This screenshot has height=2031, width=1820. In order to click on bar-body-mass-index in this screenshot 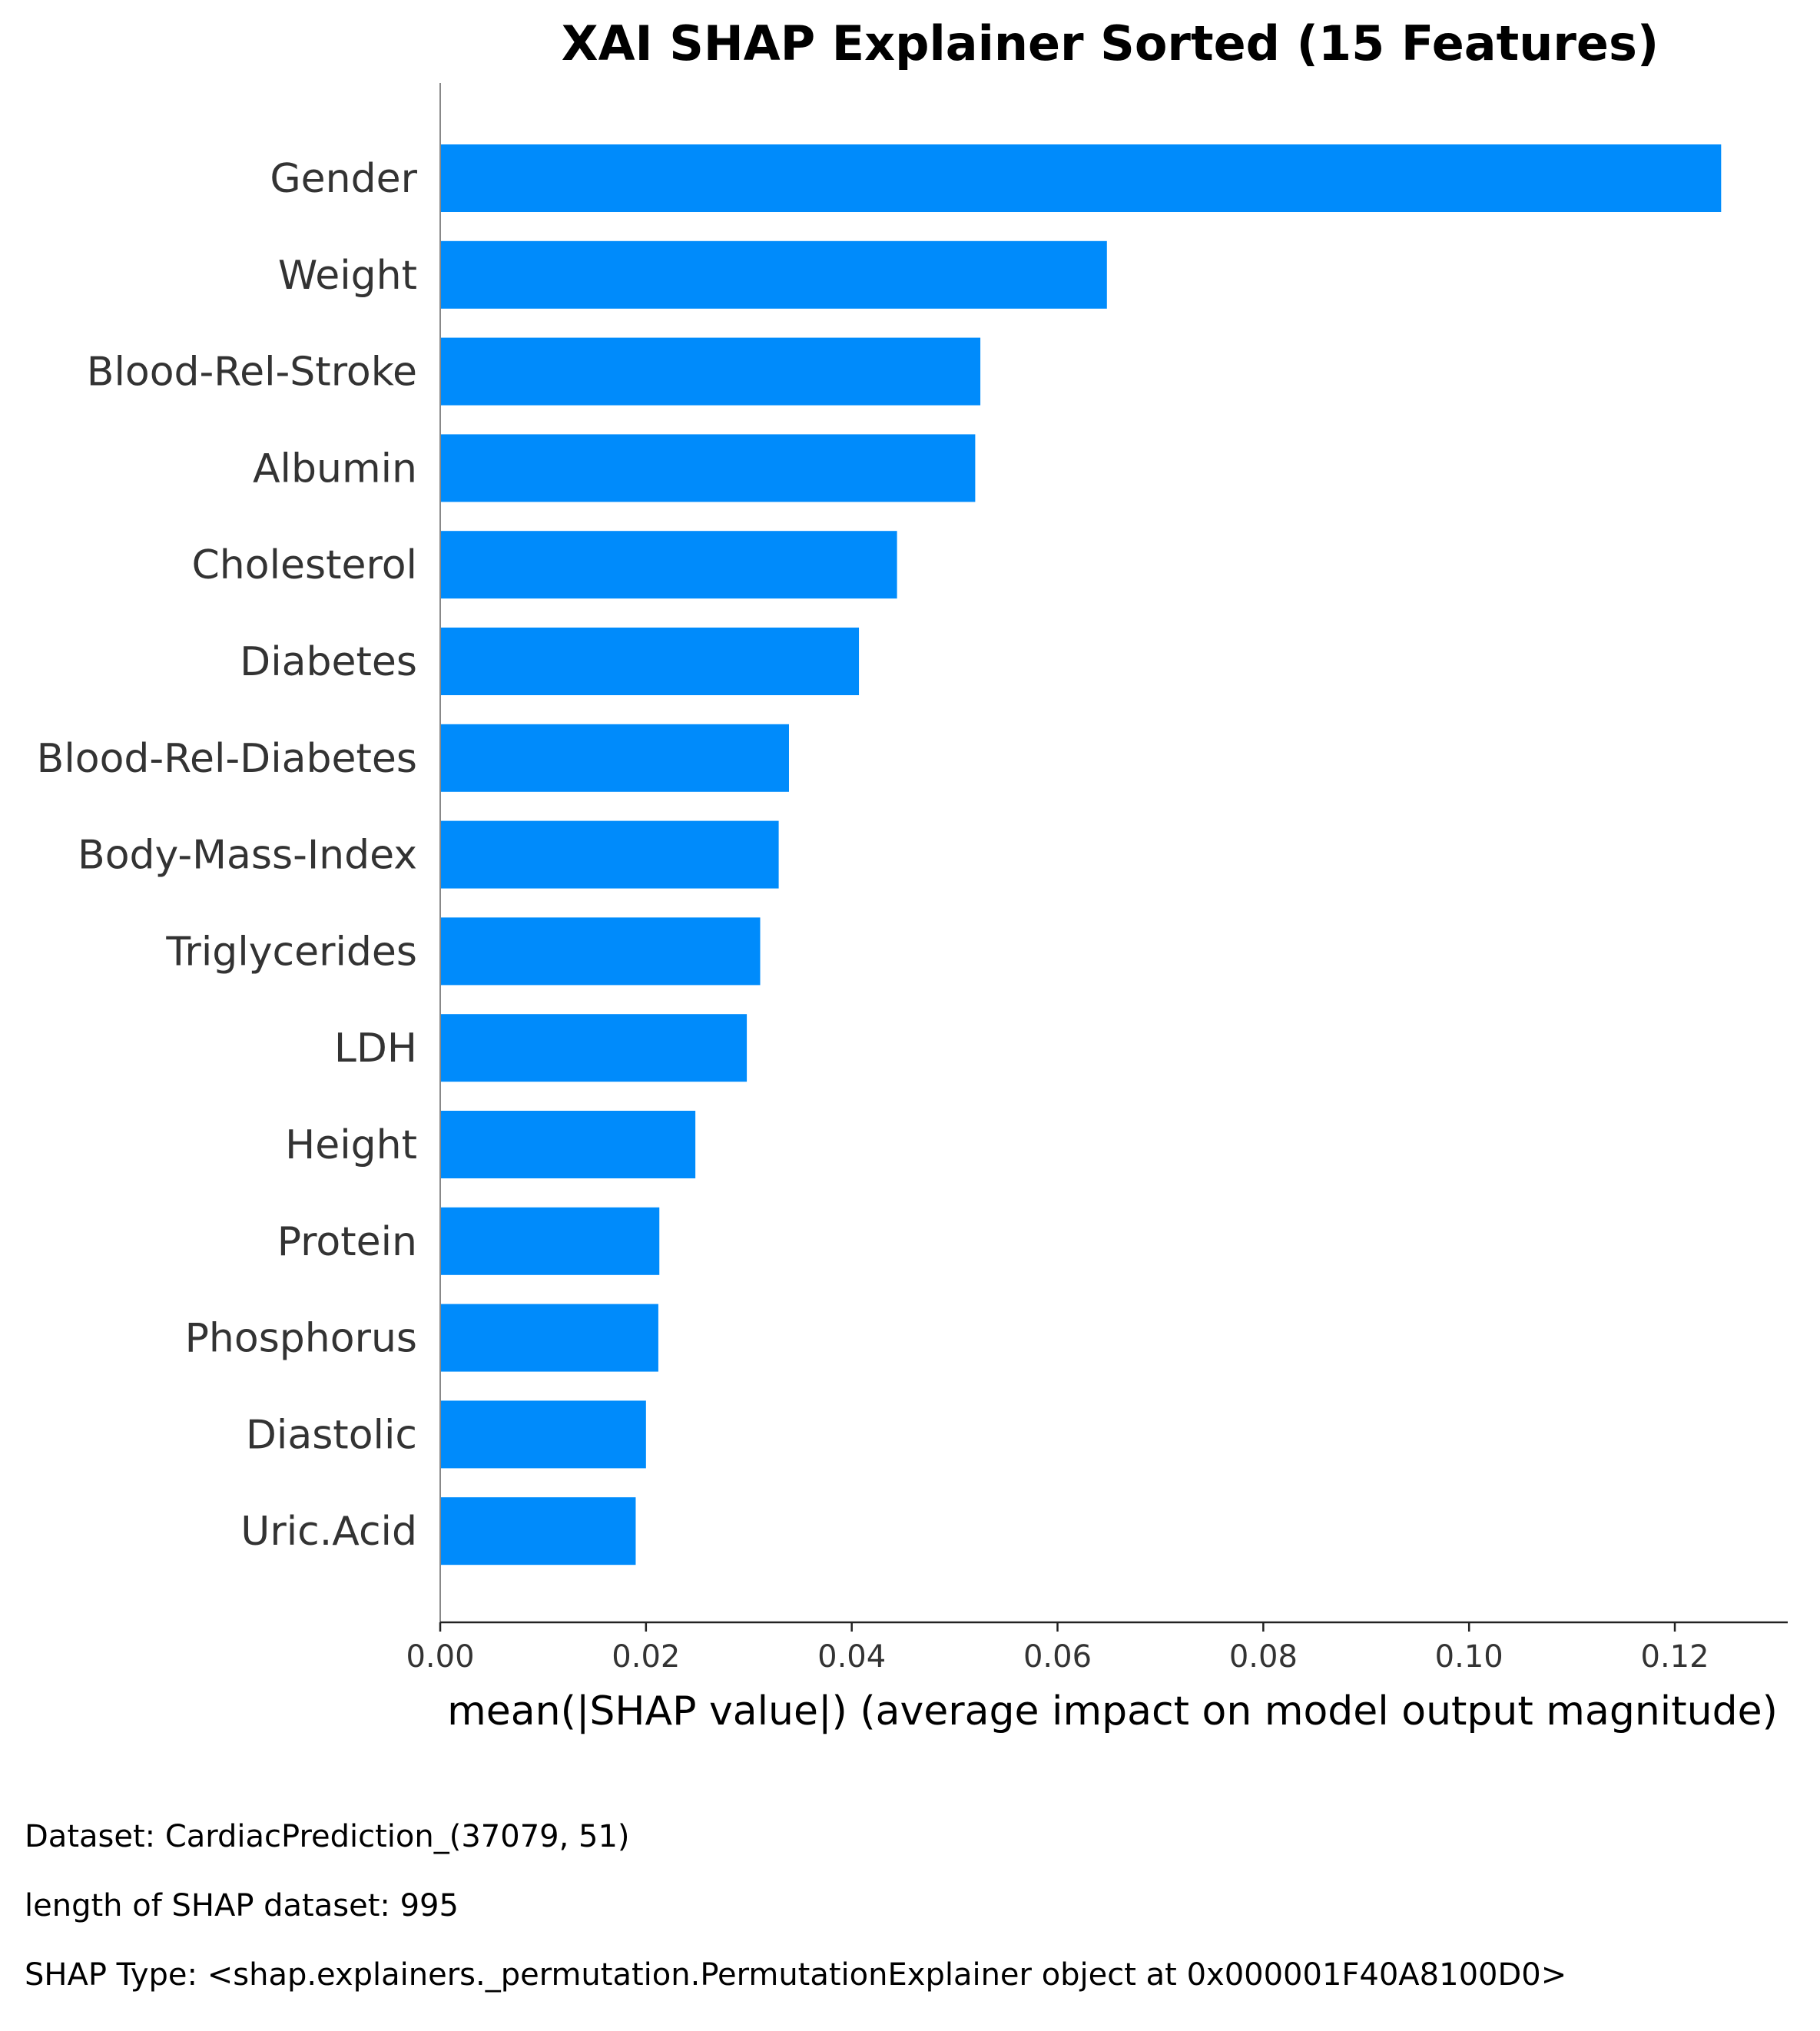, I will do `click(610, 854)`.